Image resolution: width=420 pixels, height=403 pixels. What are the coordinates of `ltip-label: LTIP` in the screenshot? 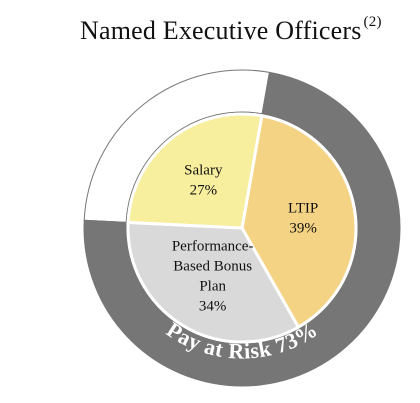 It's located at (303, 208).